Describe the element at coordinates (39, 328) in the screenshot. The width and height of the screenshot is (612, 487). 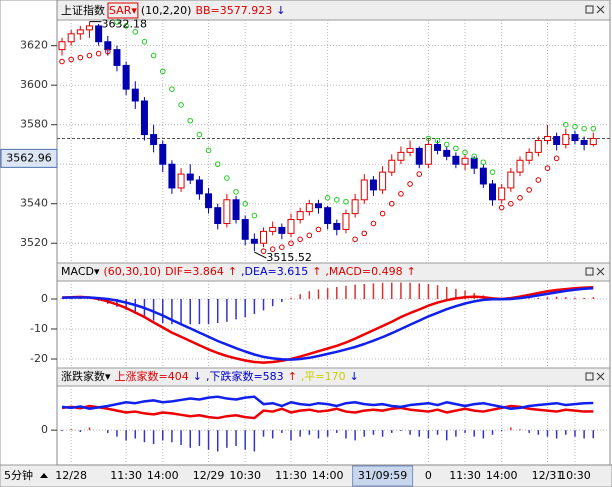
I see `y-tick-label: -10` at that location.